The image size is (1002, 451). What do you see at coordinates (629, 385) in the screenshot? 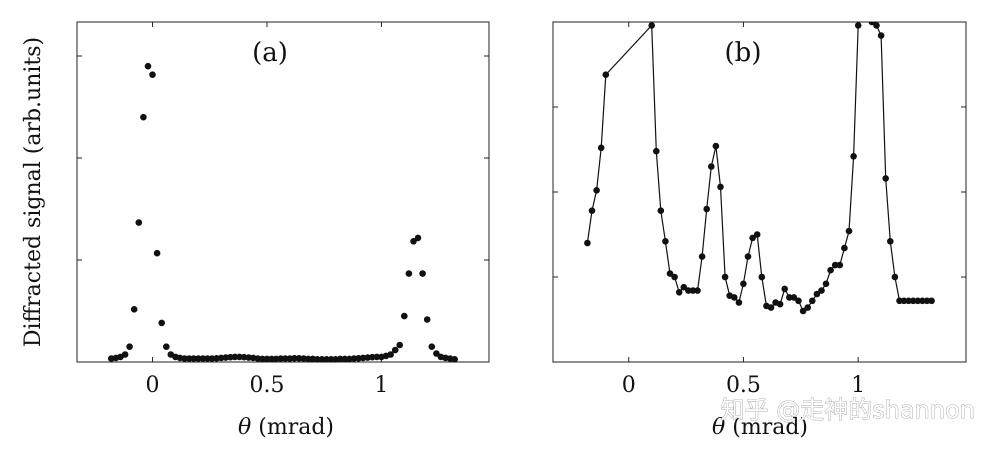
I see `panel-b-x-tick-label: 0` at bounding box center [629, 385].